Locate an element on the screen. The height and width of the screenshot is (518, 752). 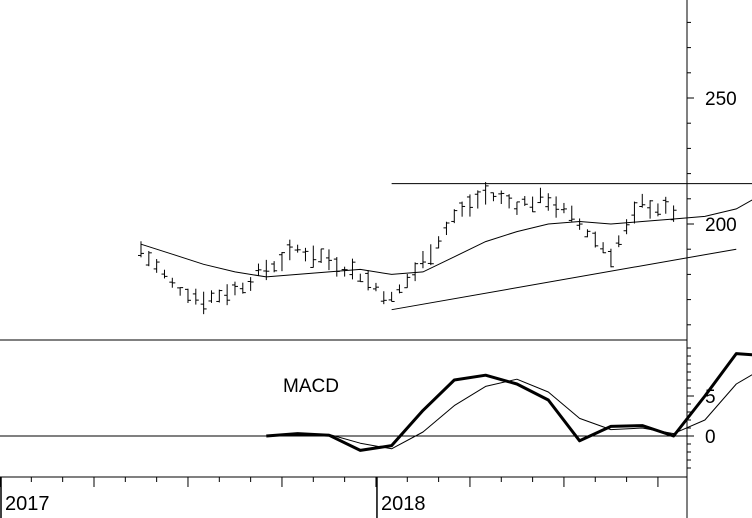
macd-signal-line is located at coordinates (509, 412).